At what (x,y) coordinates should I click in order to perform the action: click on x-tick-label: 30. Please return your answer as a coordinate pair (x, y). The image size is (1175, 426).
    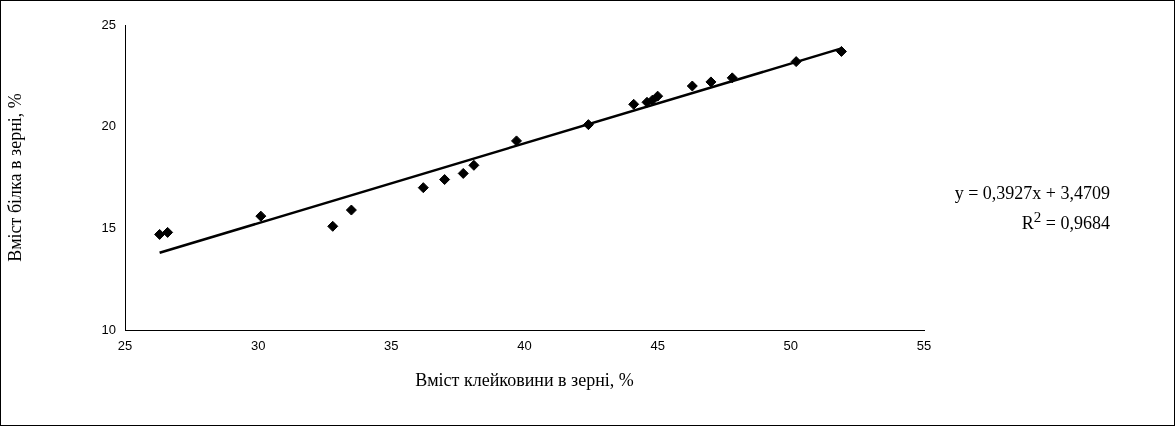
    Looking at the image, I should click on (258, 346).